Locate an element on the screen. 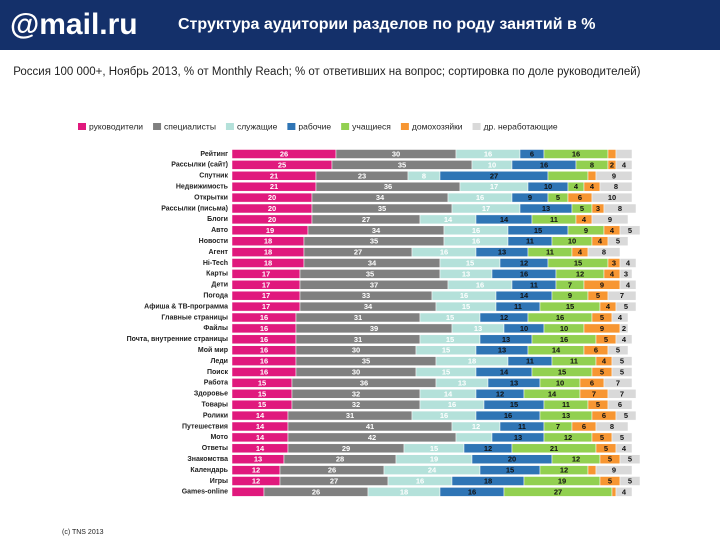  legend-label: служащие is located at coordinates (257, 126).